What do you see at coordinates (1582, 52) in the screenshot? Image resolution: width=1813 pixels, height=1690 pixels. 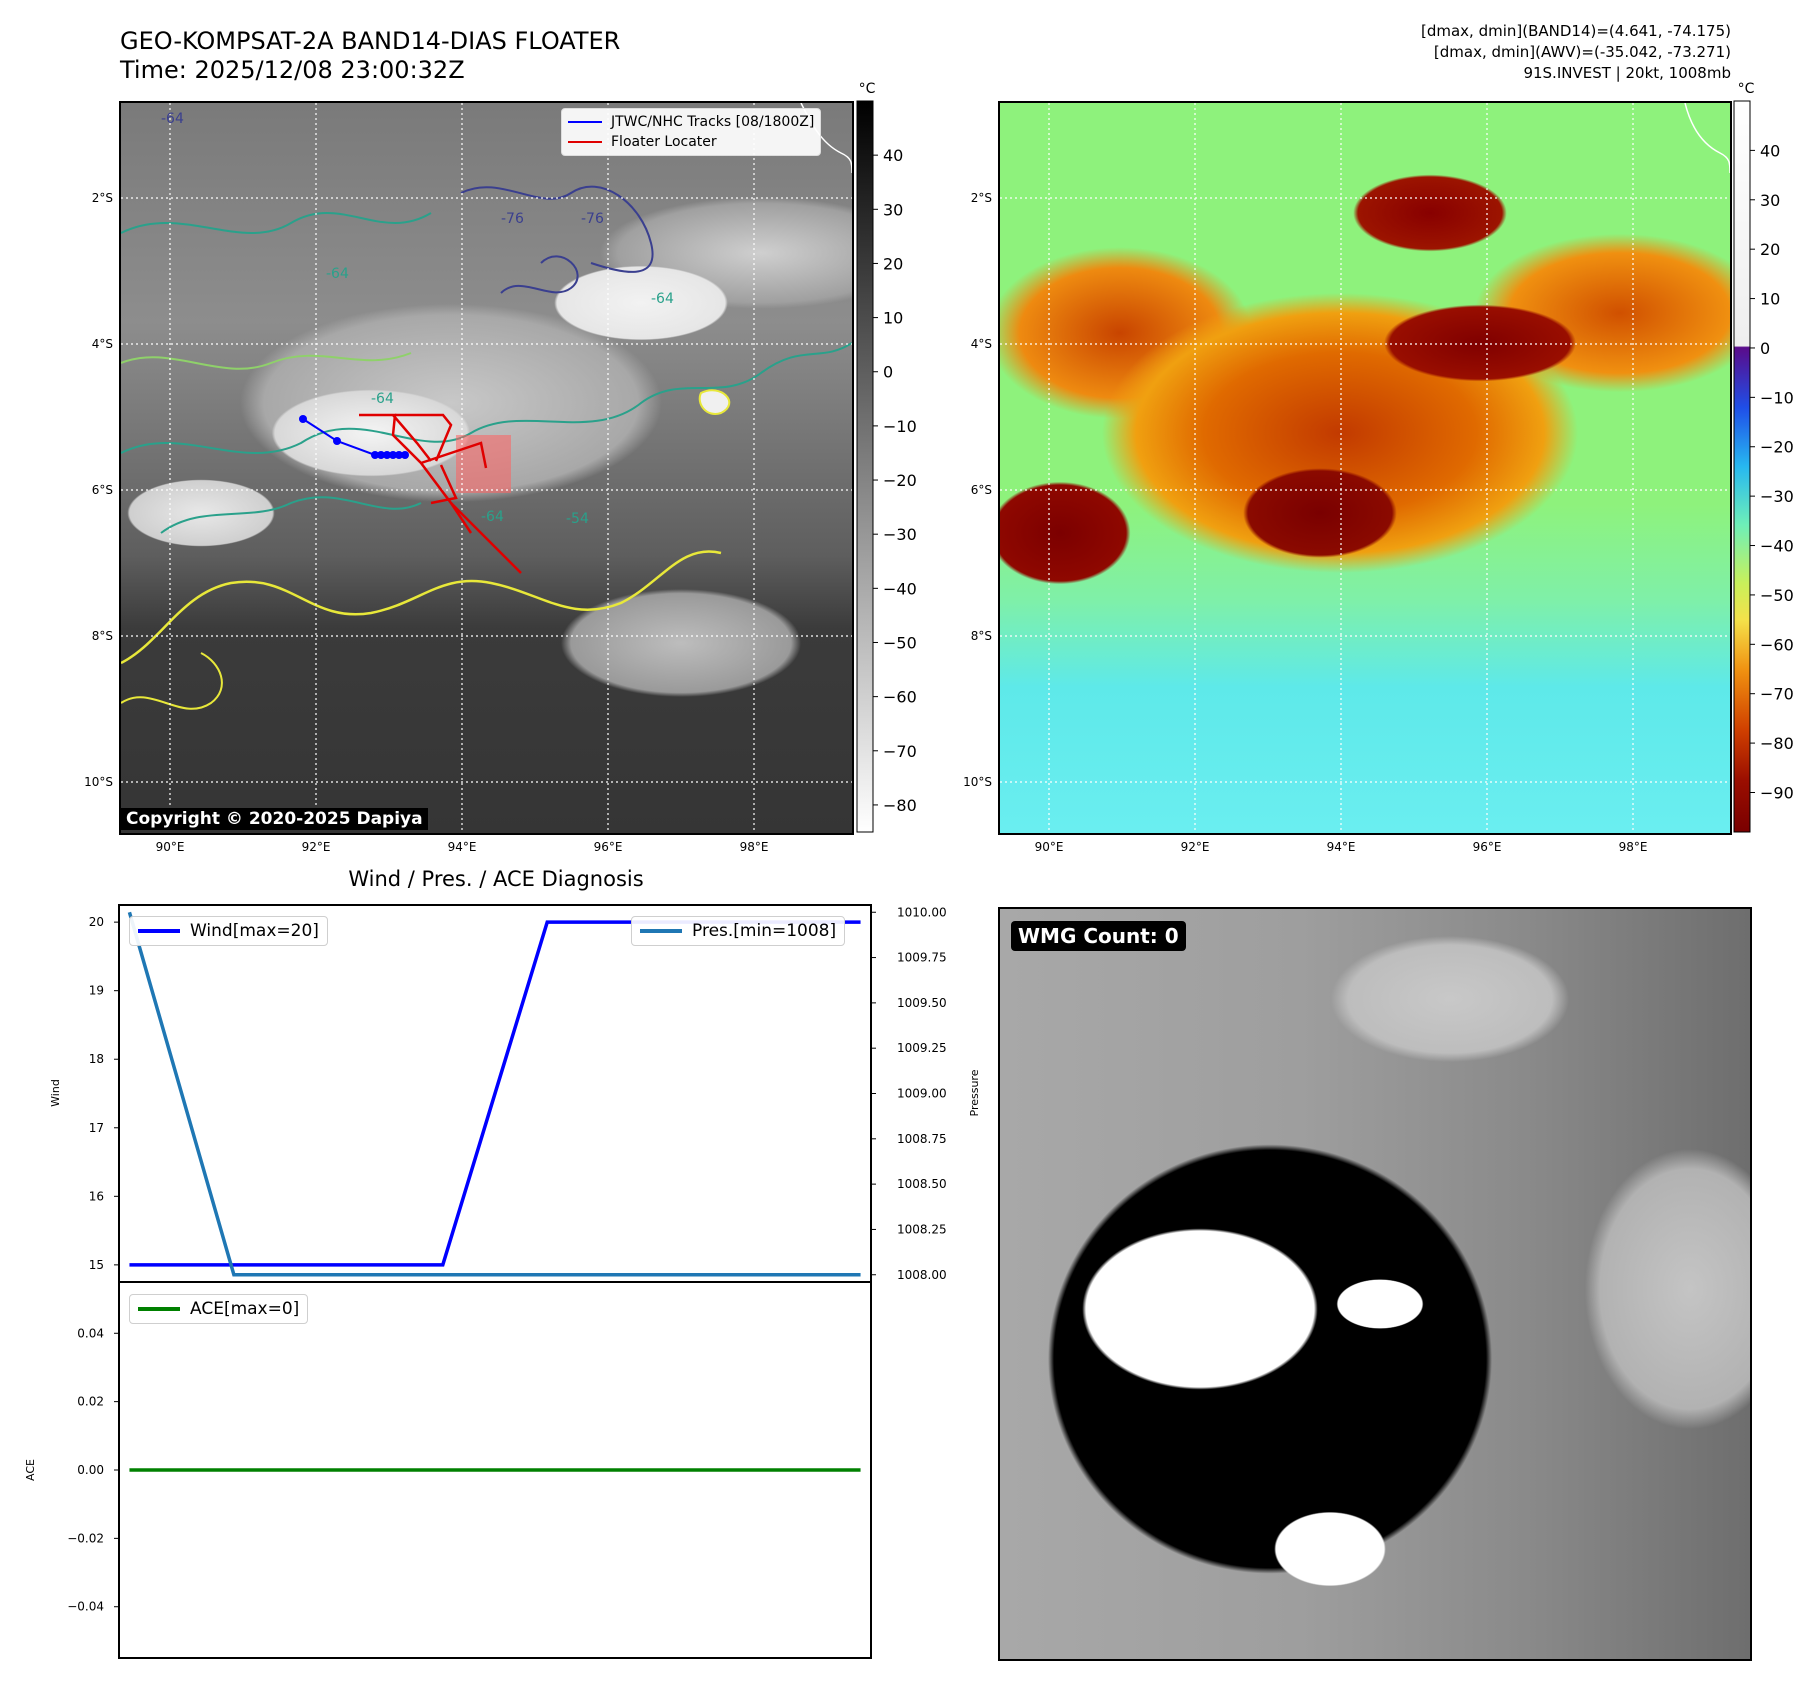 I see `info-awv-range: [dmax, dmin](AWV)=(-35.042, -73.271)` at bounding box center [1582, 52].